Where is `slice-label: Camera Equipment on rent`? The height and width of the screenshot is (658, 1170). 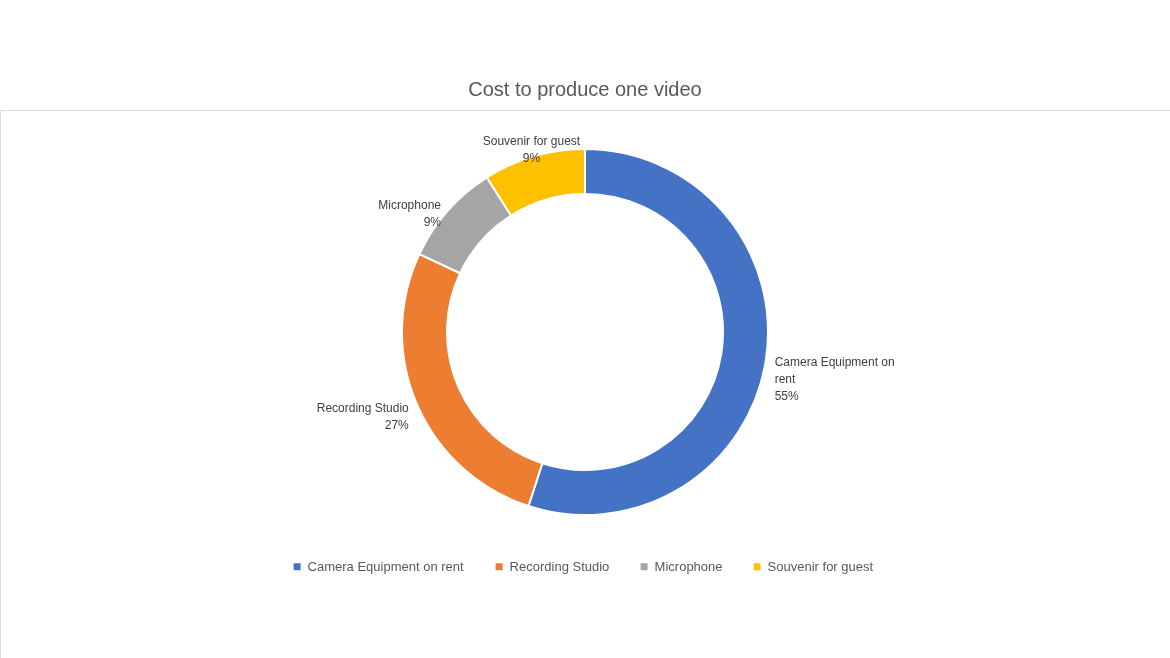 slice-label: Camera Equipment on rent is located at coordinates (834, 371).